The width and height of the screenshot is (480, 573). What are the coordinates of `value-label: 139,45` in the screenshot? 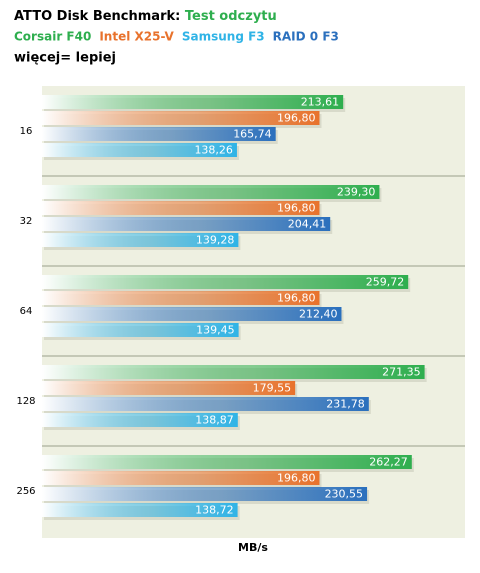 It's located at (215, 330).